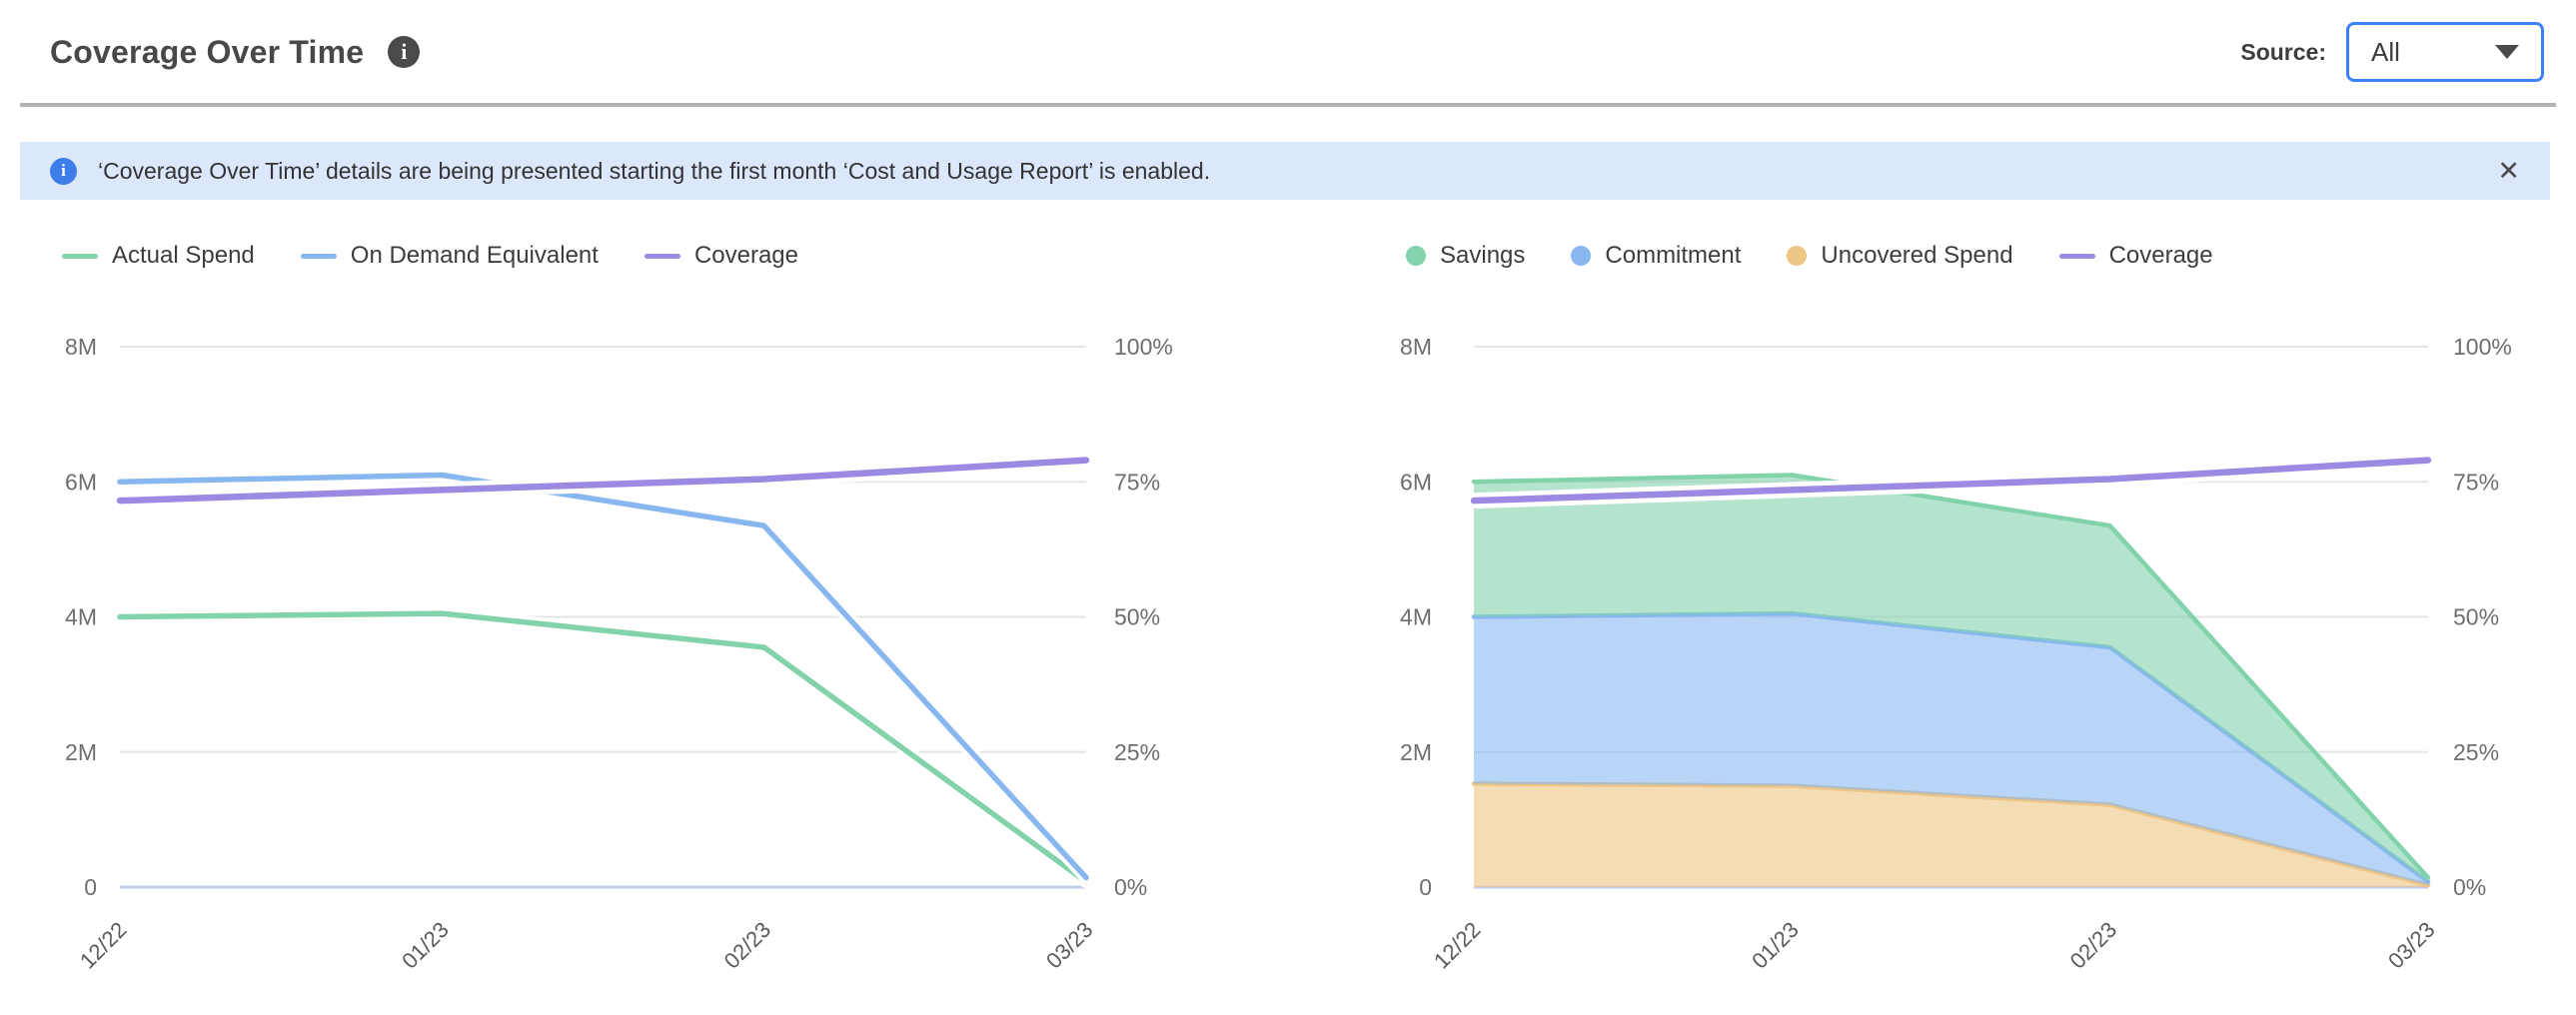 This screenshot has width=2576, height=1015. Describe the element at coordinates (1288, 105) in the screenshot. I see `header-divider` at that location.